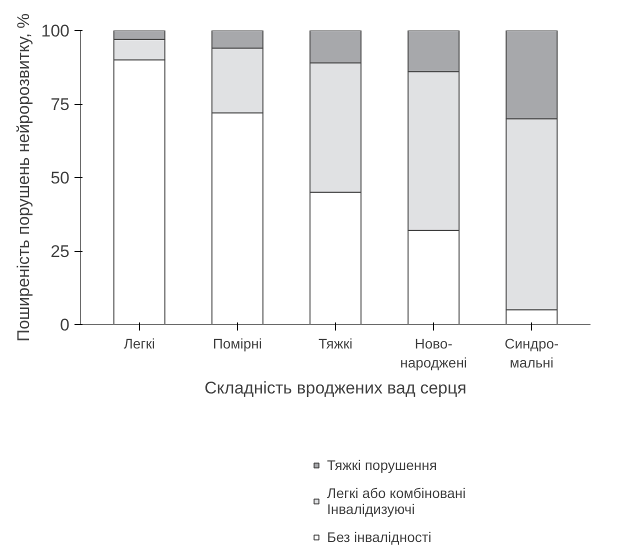 The width and height of the screenshot is (628, 556). Describe the element at coordinates (379, 537) in the screenshot. I see `legend-label: Без інвалідності` at that location.